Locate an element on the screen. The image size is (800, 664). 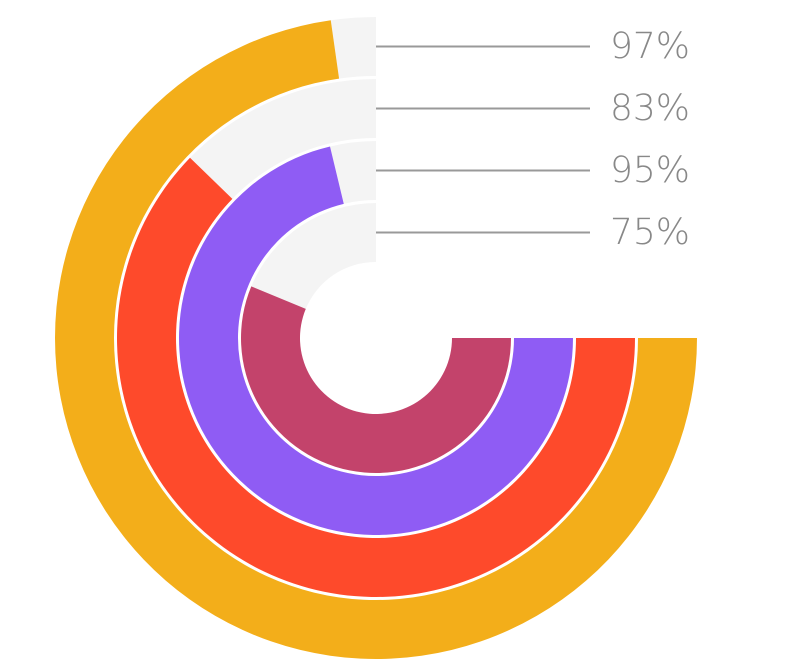
data-label: 83% is located at coordinates (650, 108).